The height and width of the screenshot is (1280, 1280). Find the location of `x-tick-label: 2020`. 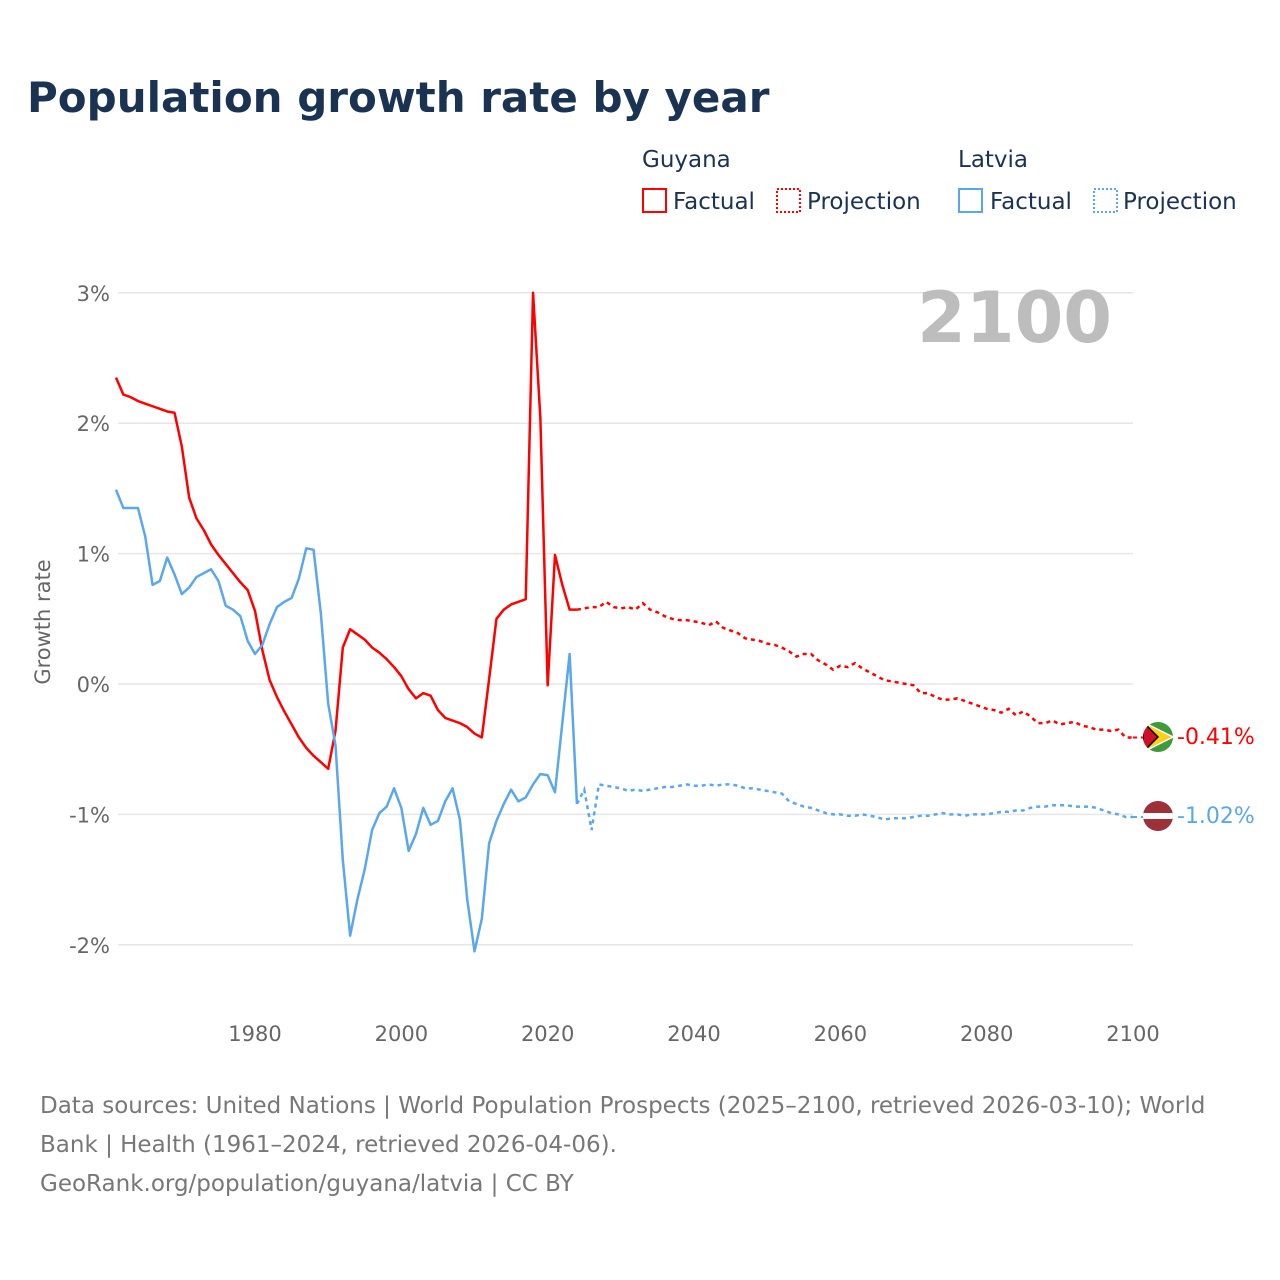

x-tick-label: 2020 is located at coordinates (547, 1034).